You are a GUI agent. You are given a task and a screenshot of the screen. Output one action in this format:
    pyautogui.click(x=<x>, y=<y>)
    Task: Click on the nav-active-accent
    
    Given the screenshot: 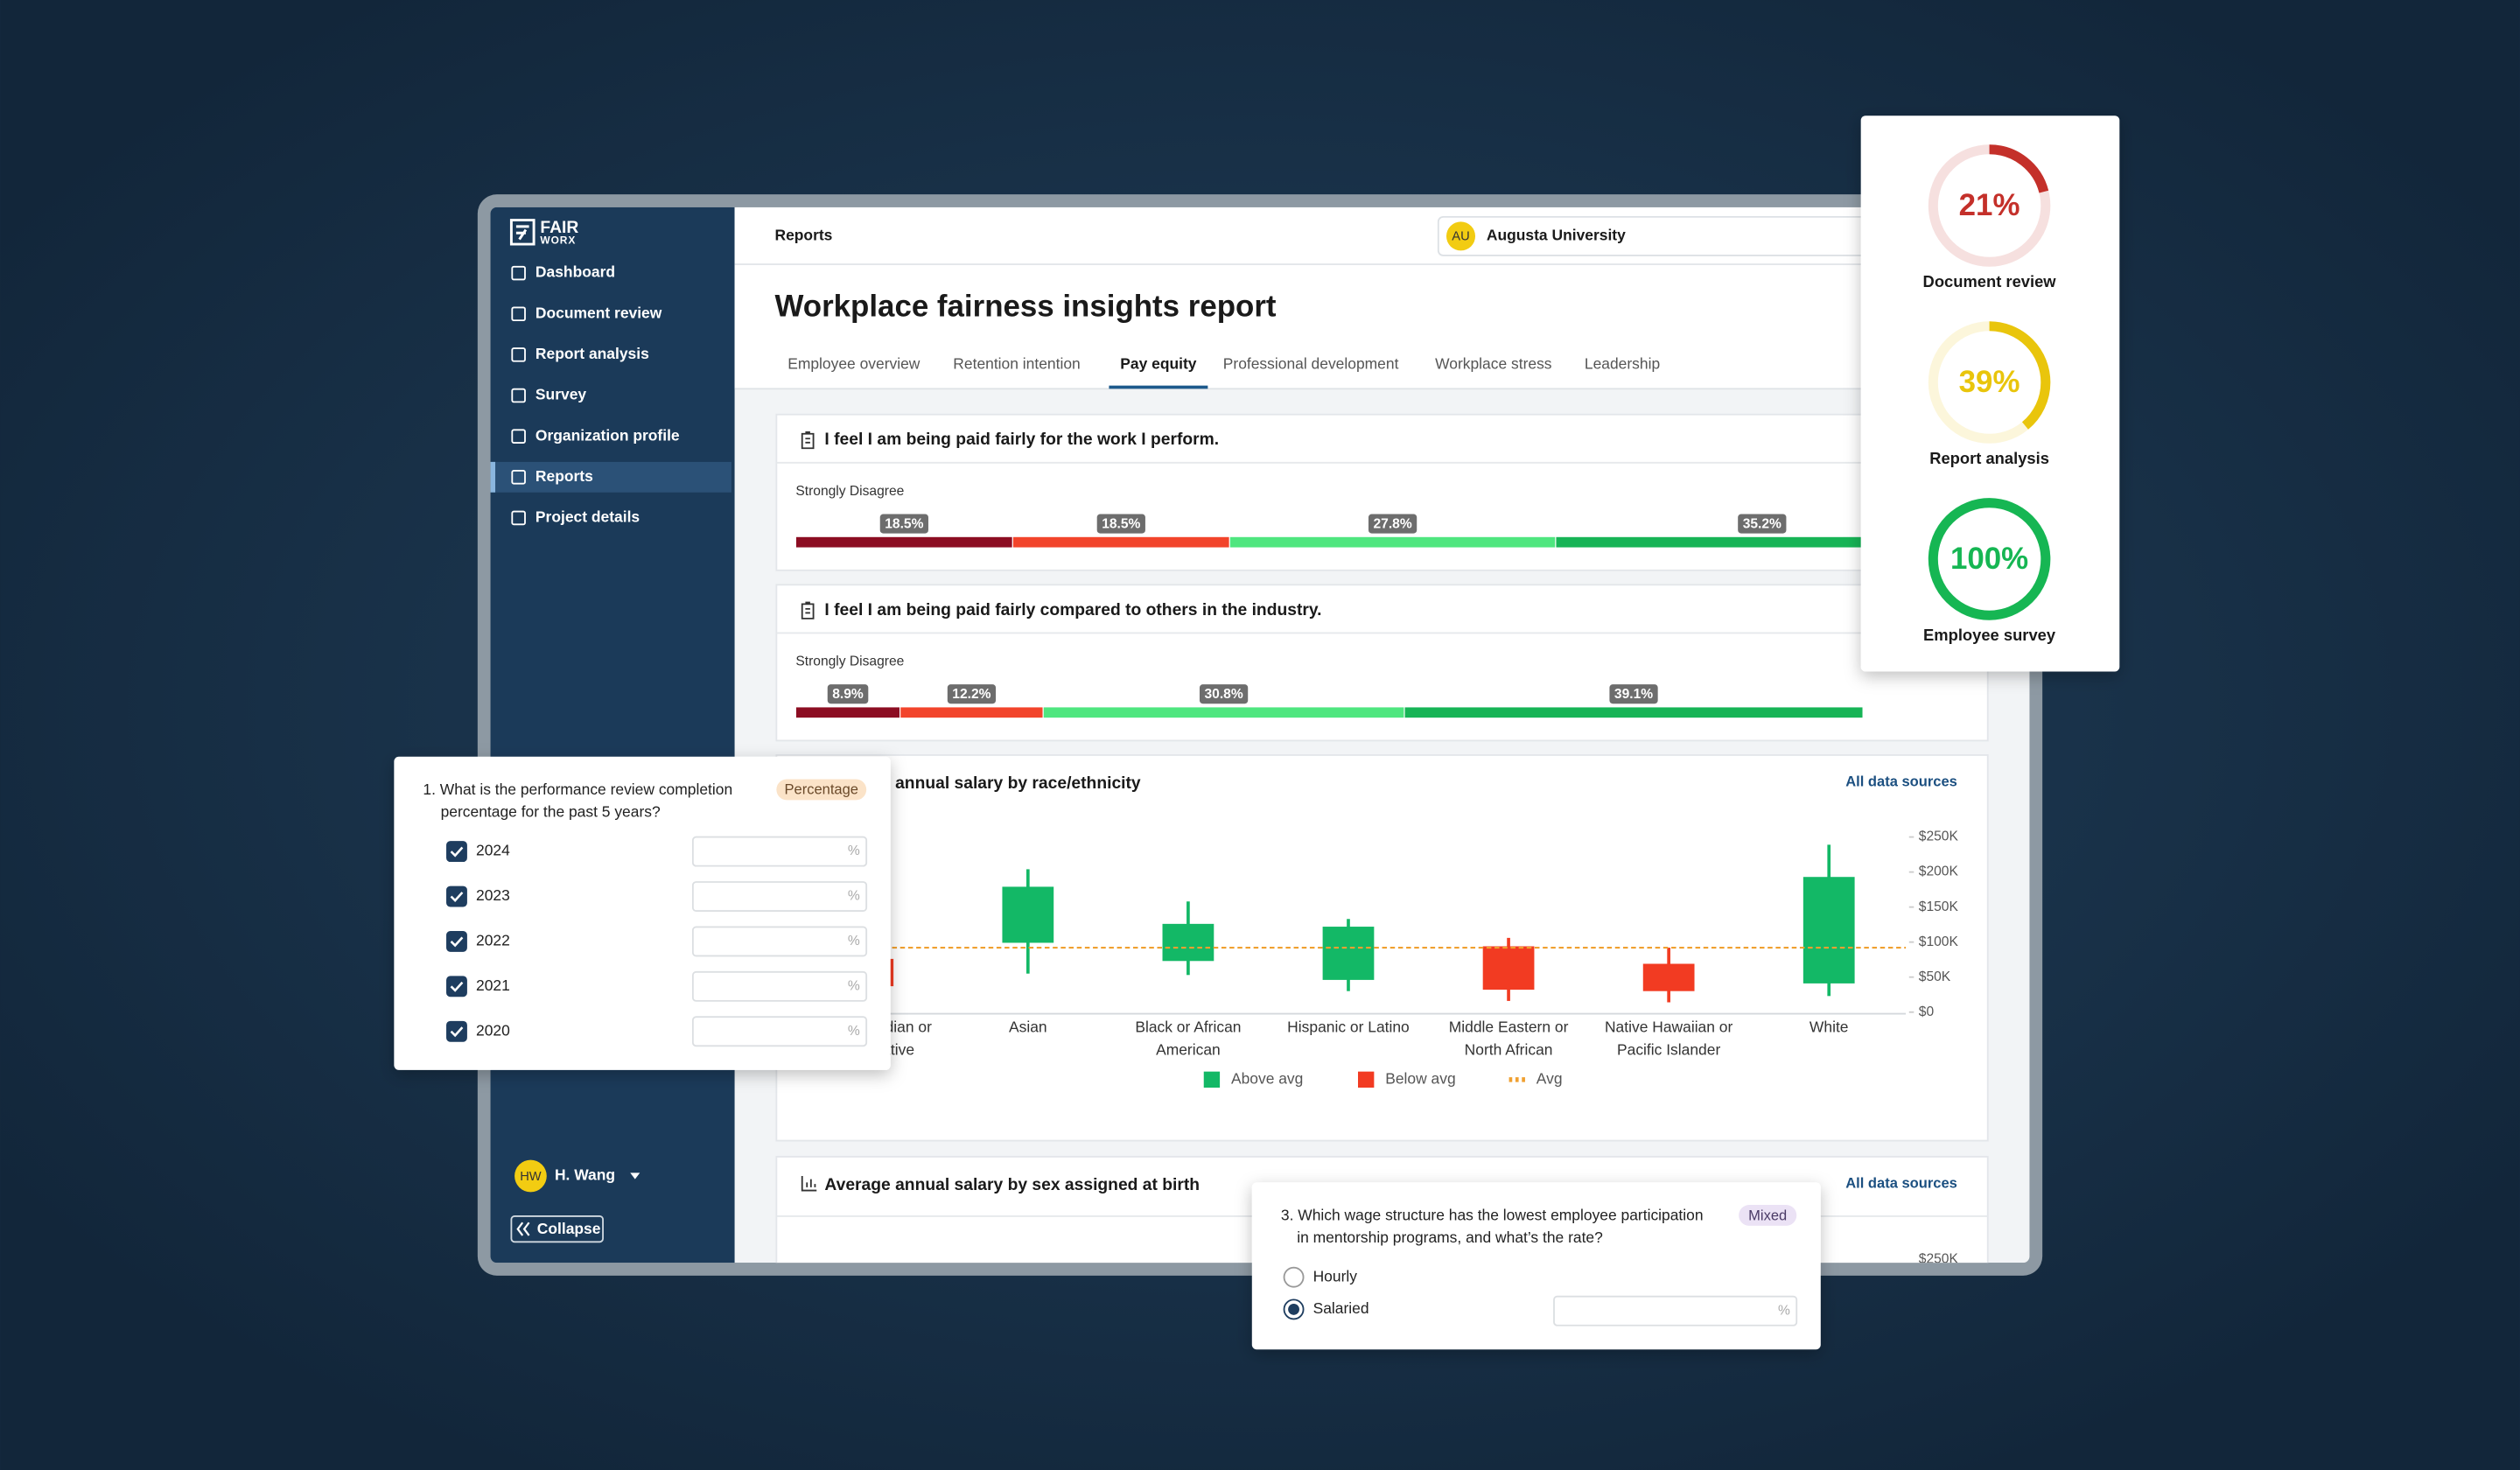 What is the action you would take?
    pyautogui.click(x=493, y=477)
    